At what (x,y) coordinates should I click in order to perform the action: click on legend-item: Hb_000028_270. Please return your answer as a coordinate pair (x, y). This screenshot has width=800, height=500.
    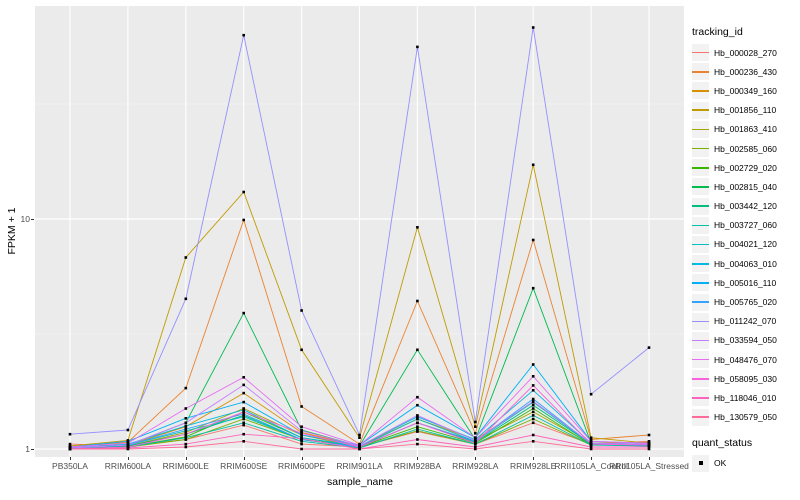
    Looking at the image, I should click on (745, 52).